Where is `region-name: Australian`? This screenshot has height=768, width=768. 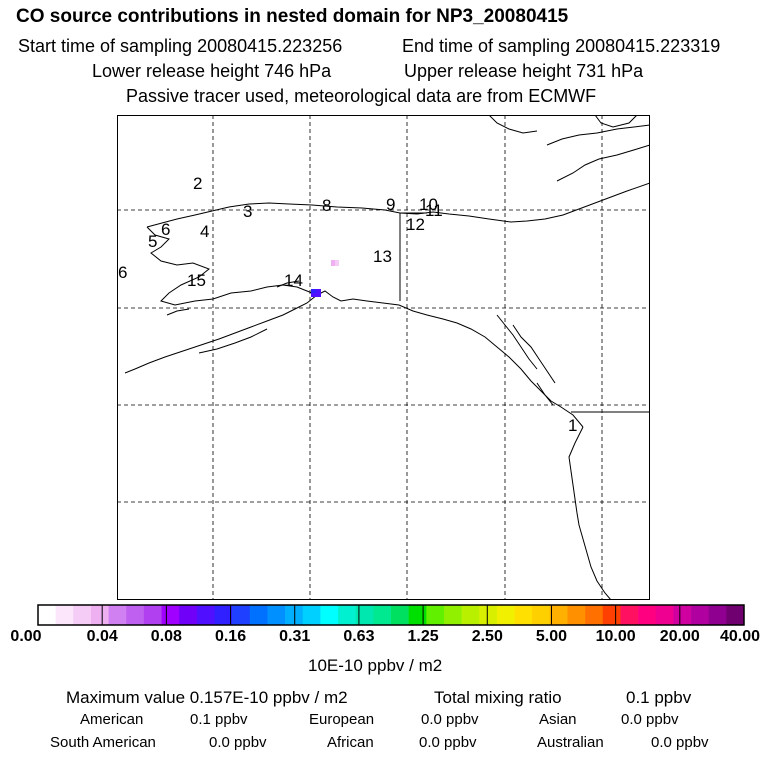
region-name: Australian is located at coordinates (570, 742).